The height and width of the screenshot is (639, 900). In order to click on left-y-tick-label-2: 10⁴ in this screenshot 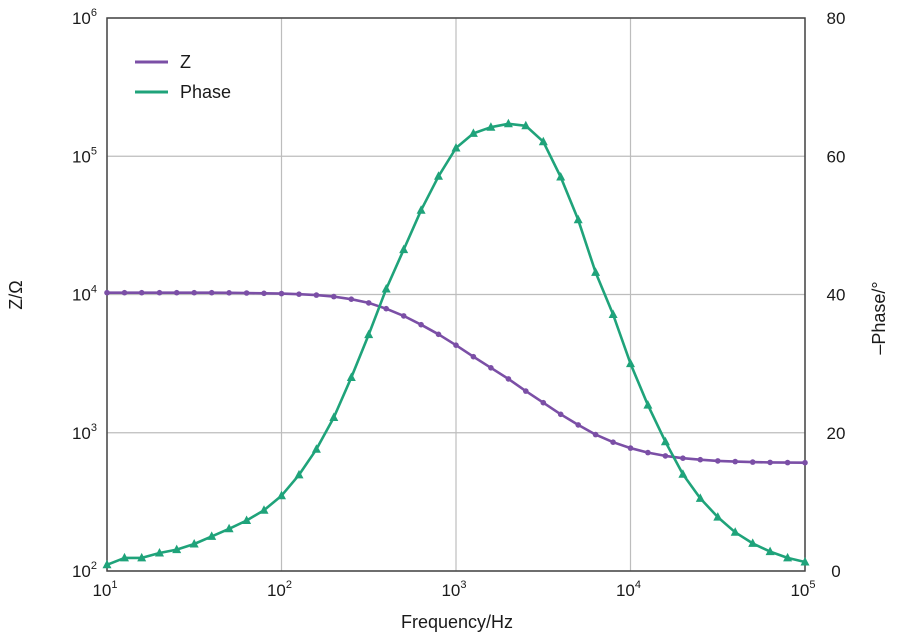, I will do `click(84, 294)`.